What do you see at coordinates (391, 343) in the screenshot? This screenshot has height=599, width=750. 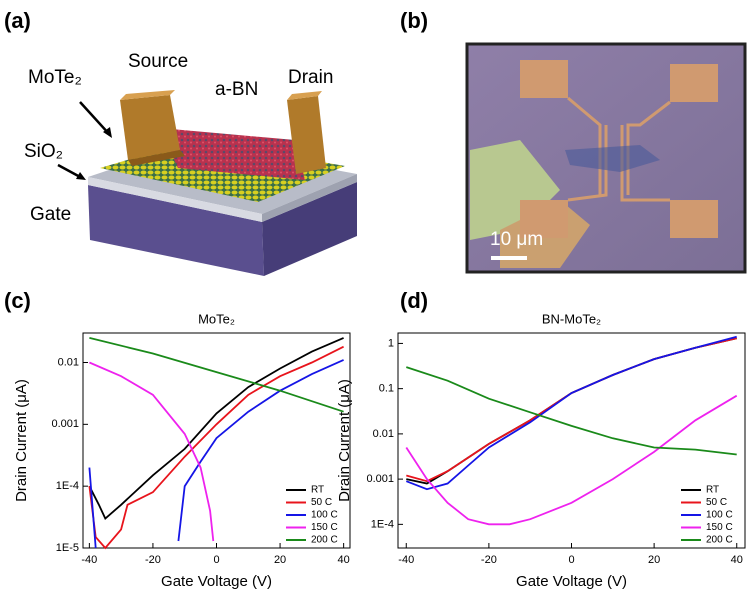 I see `y-tick-label: 1` at bounding box center [391, 343].